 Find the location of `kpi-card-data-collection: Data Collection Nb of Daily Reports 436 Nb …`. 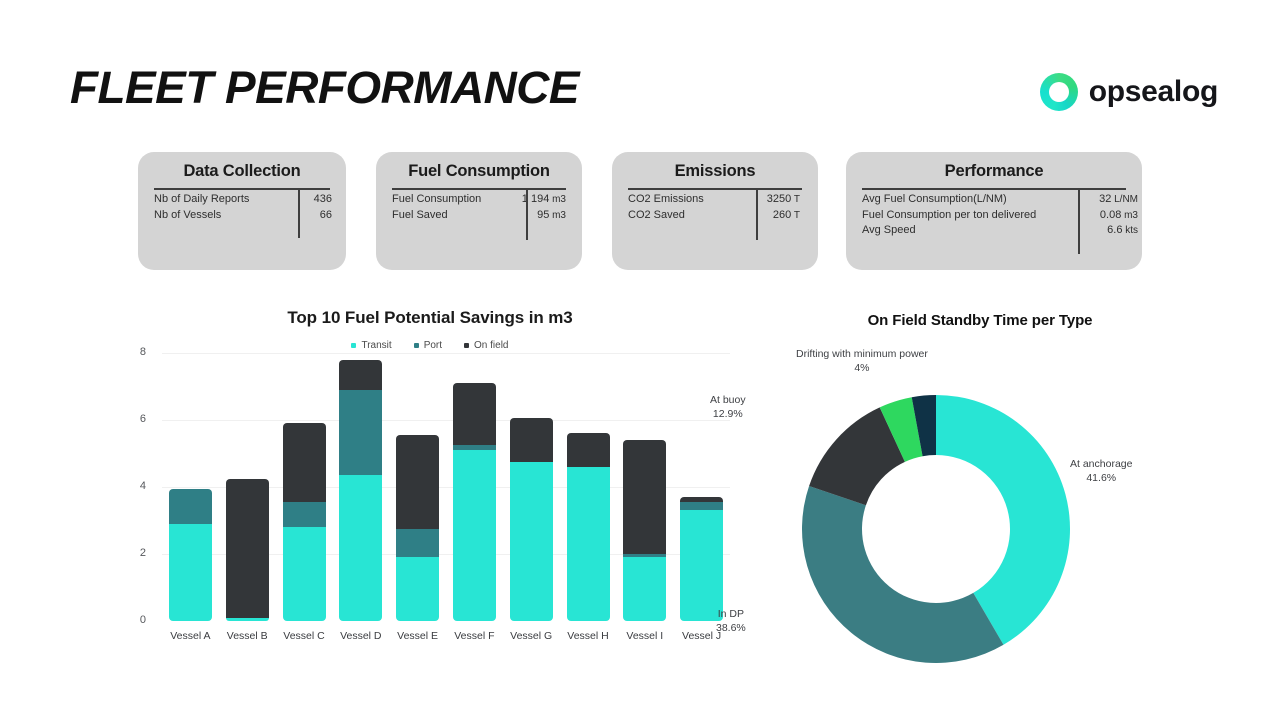

kpi-card-data-collection: Data Collection Nb of Daily Reports 436 Nb … is located at coordinates (242, 211).